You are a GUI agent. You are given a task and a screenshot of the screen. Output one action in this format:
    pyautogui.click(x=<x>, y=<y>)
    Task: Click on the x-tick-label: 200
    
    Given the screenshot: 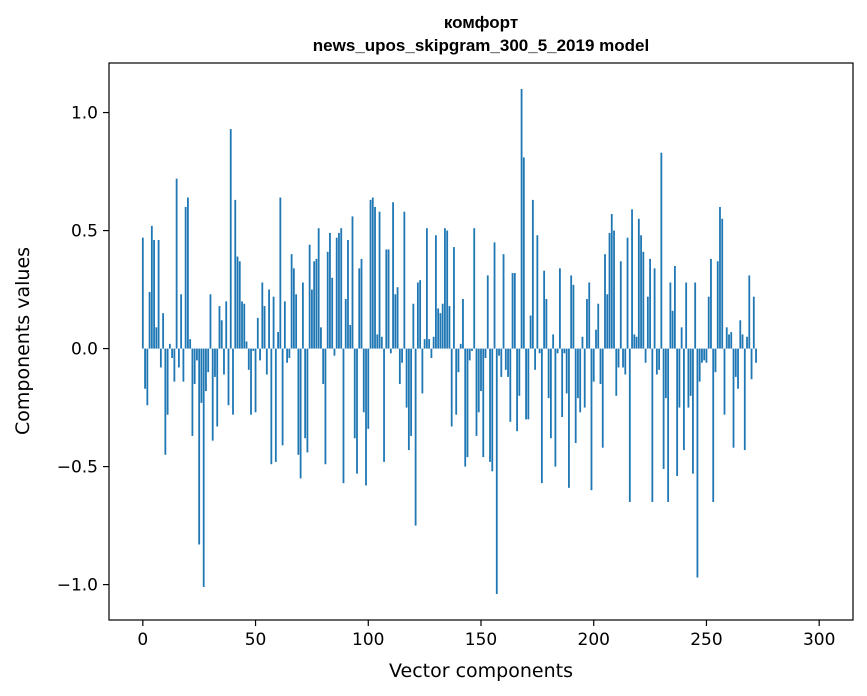 What is the action you would take?
    pyautogui.click(x=594, y=640)
    